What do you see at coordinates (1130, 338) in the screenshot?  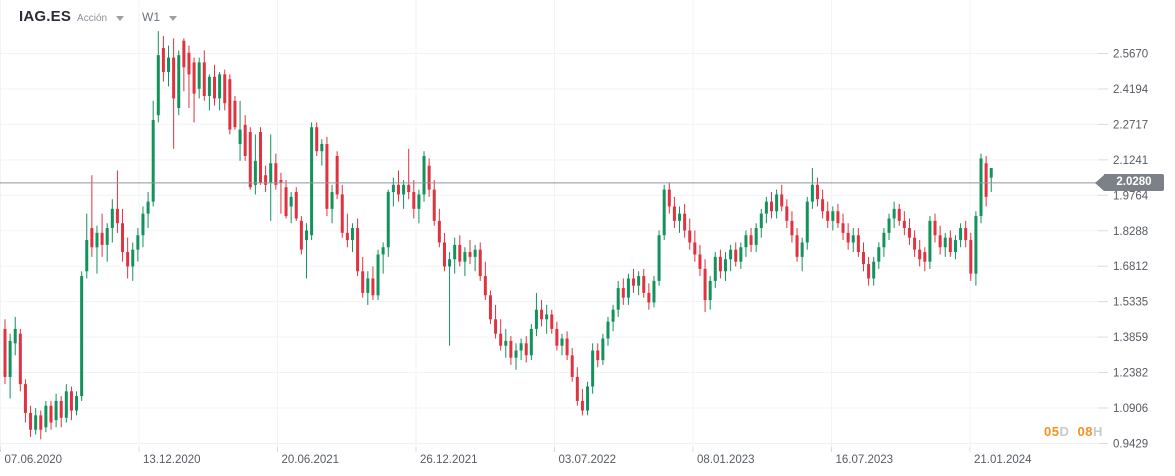 I see `price-tick-label: 1.3859` at bounding box center [1130, 338].